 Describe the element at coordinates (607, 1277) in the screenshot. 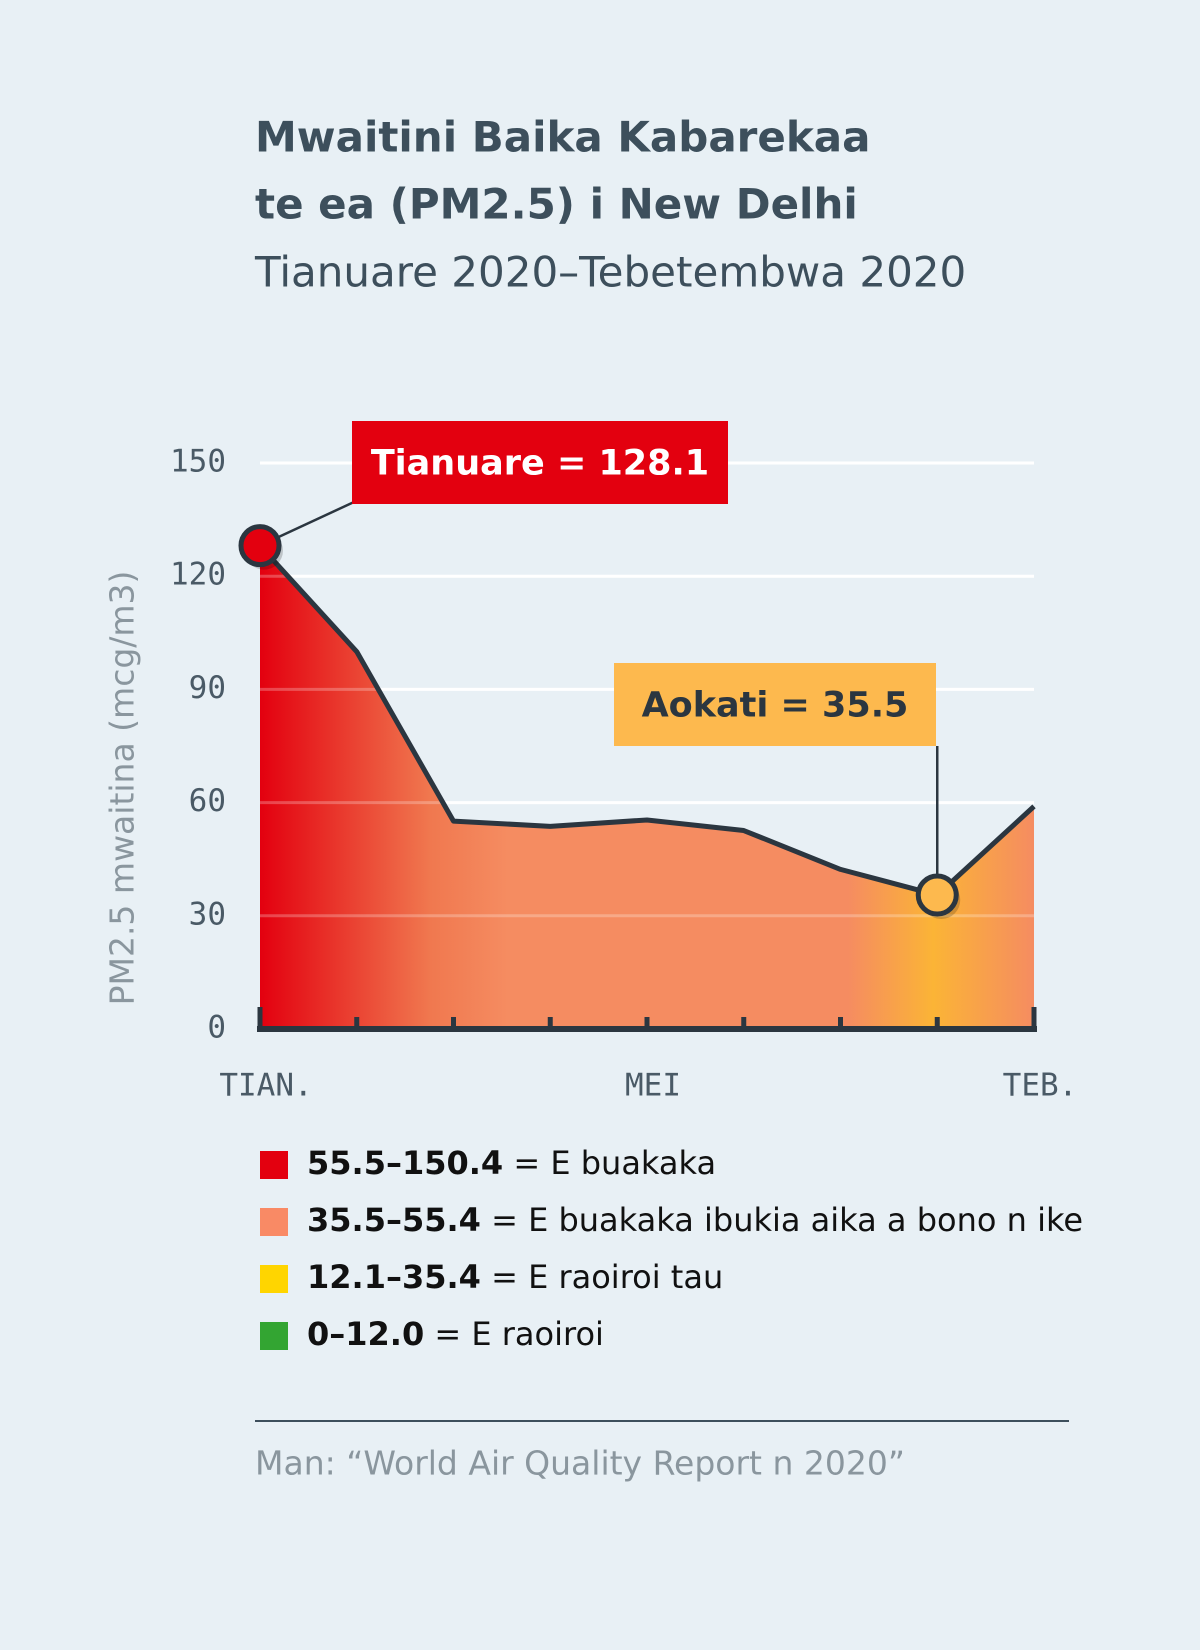

I see `legend-label: = E raoiroi tau` at that location.